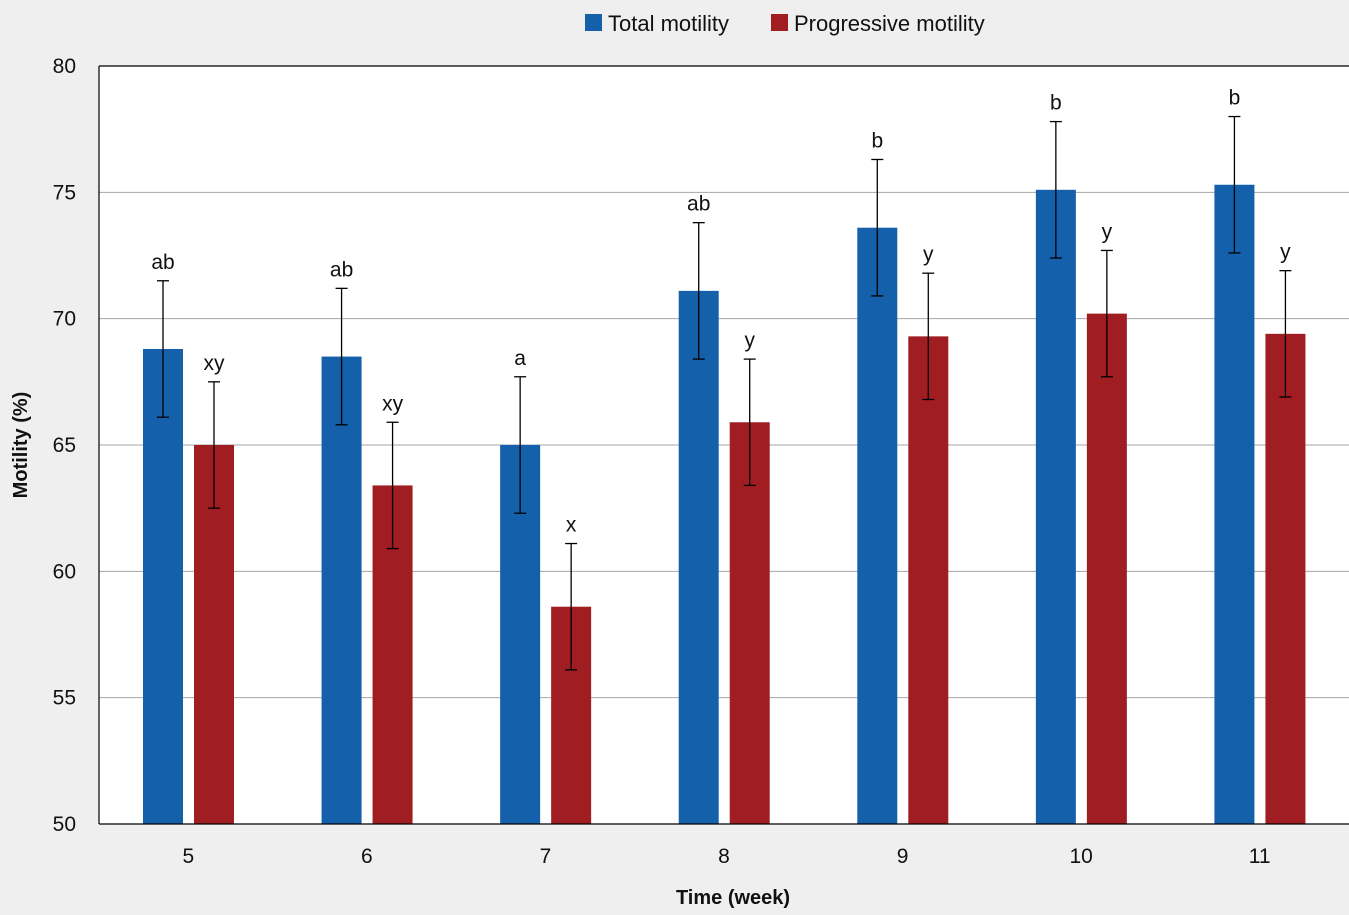 The width and height of the screenshot is (1349, 915). What do you see at coordinates (546, 856) in the screenshot?
I see `x-tick-label: 7` at bounding box center [546, 856].